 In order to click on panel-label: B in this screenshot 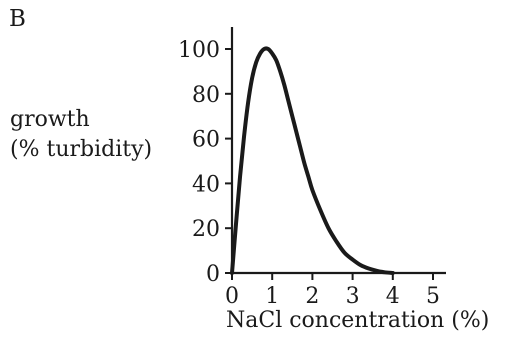, I will do `click(17, 19)`.